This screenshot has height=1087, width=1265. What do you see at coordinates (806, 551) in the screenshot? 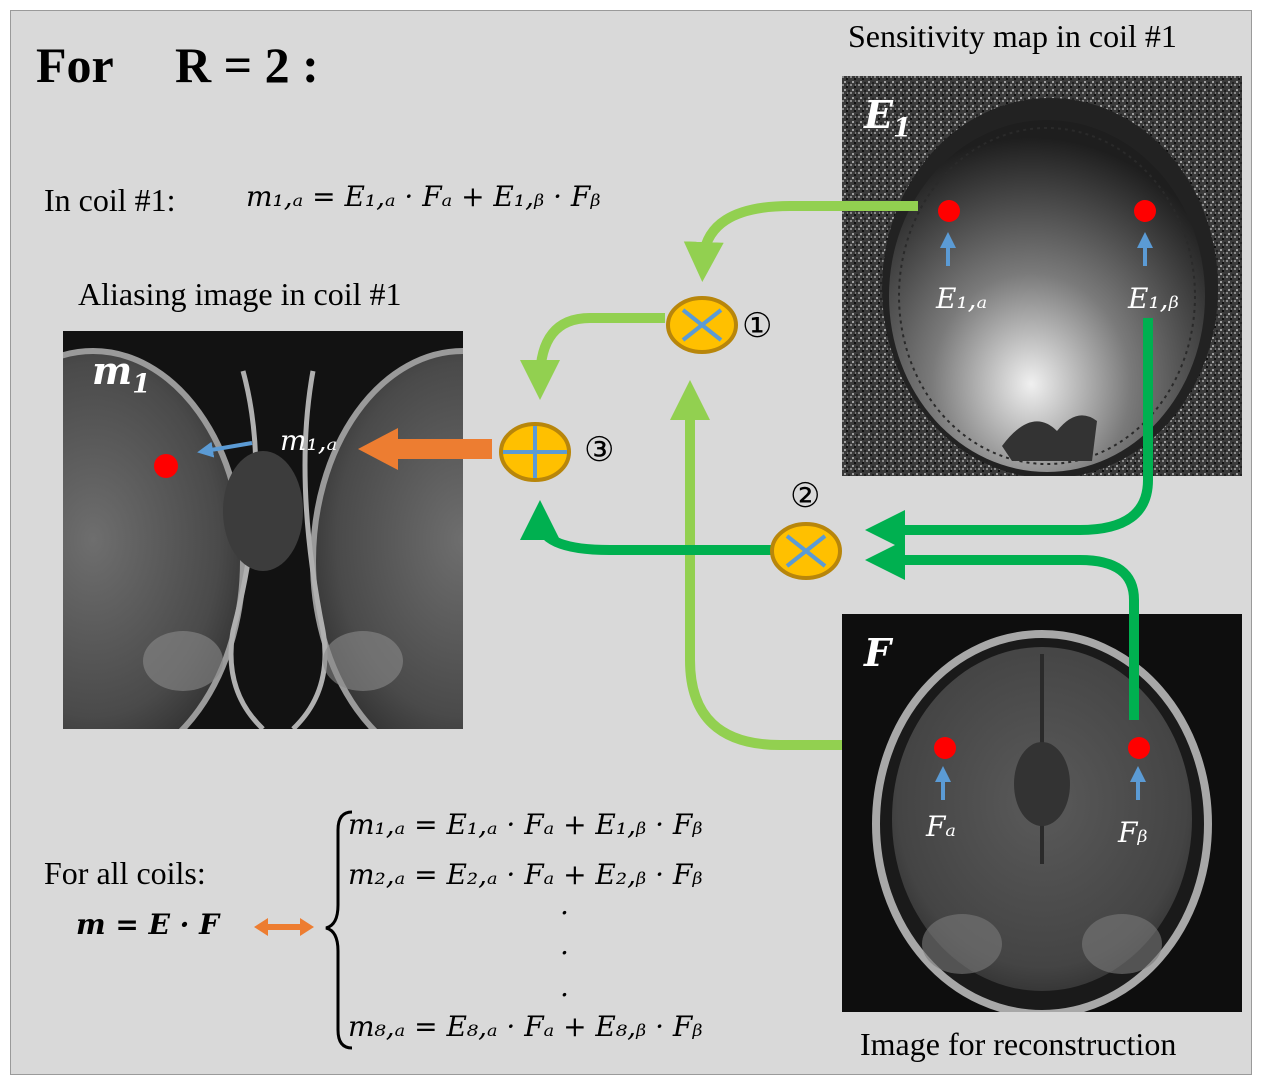
I see `op2-multiply-node` at bounding box center [806, 551].